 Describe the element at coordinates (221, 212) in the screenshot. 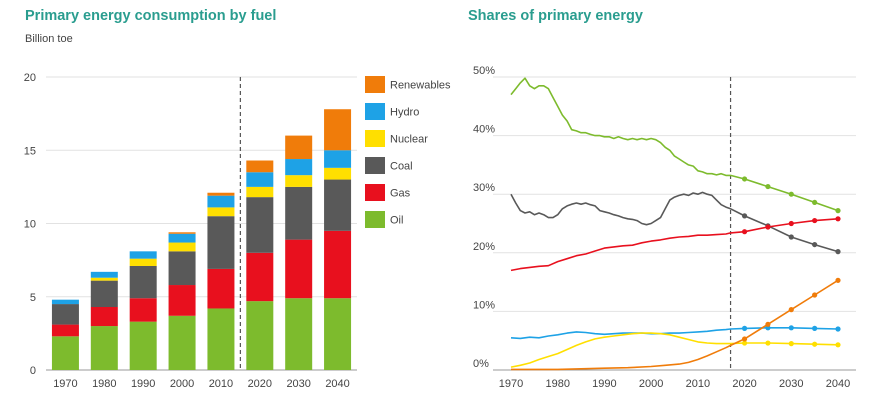

I see `bar-segment-nuclear-2010` at that location.